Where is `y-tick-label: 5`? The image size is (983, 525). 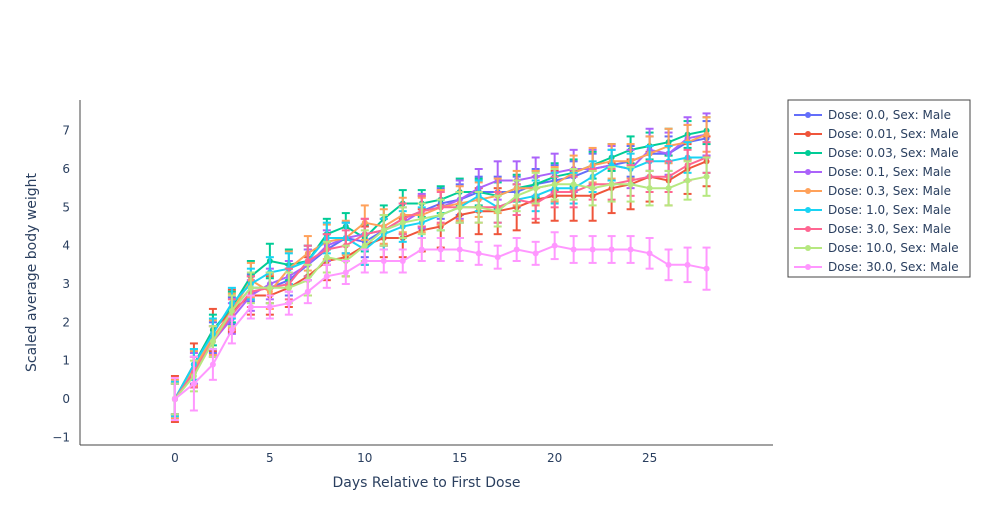 y-tick-label: 5 is located at coordinates (66, 207).